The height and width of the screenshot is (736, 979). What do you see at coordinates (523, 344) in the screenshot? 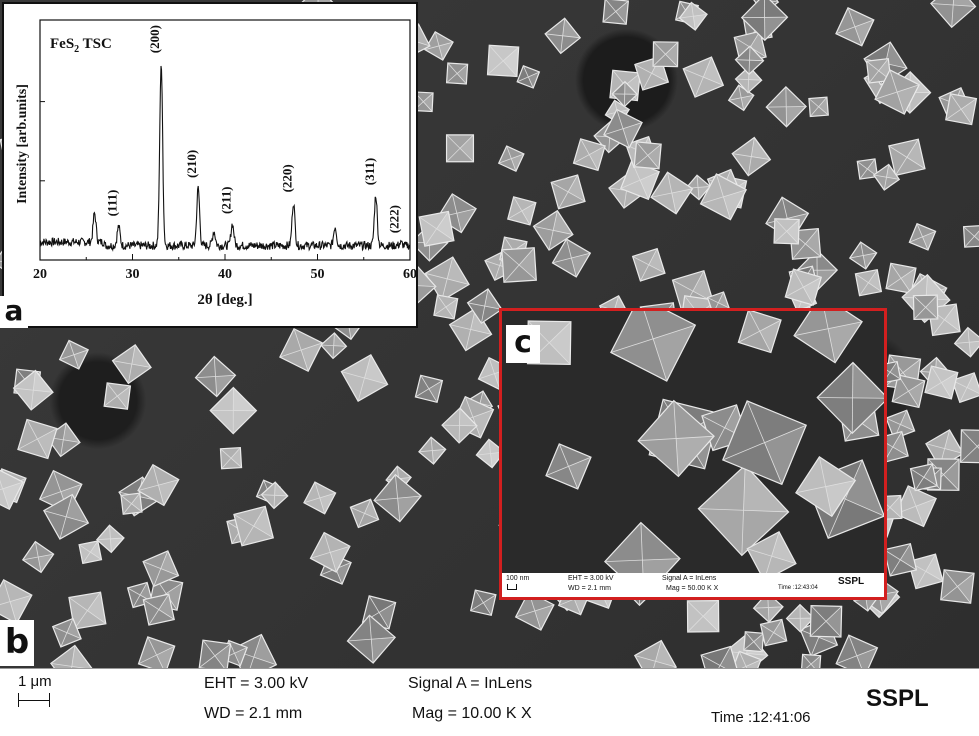
I see `panel-label-c: c` at bounding box center [523, 344].